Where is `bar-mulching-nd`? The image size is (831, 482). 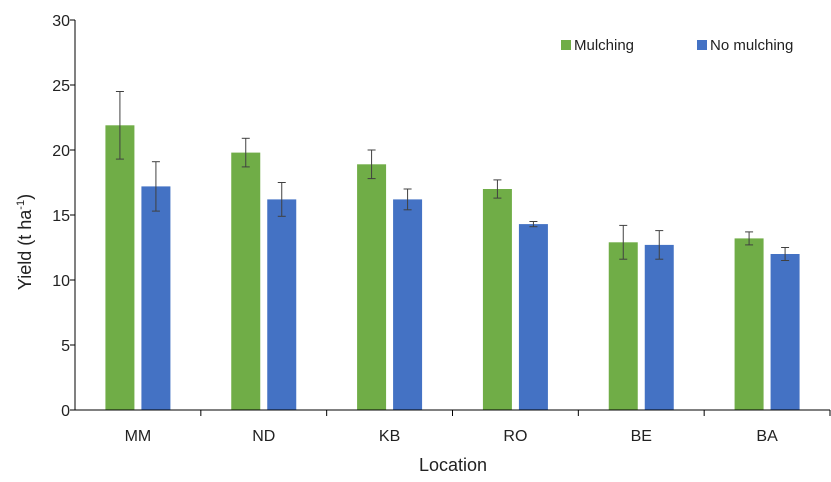
bar-mulching-nd is located at coordinates (246, 281).